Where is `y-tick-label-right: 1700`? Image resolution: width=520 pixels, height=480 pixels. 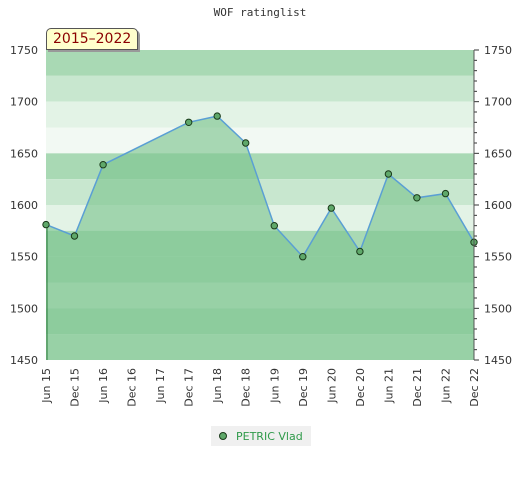 y-tick-label-right: 1700 is located at coordinates (498, 102).